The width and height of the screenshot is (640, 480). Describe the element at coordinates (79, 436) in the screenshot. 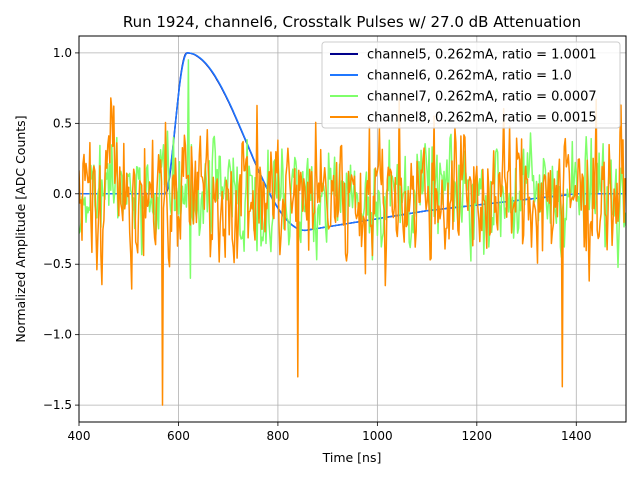

I see `x-tick-label: 400` at that location.